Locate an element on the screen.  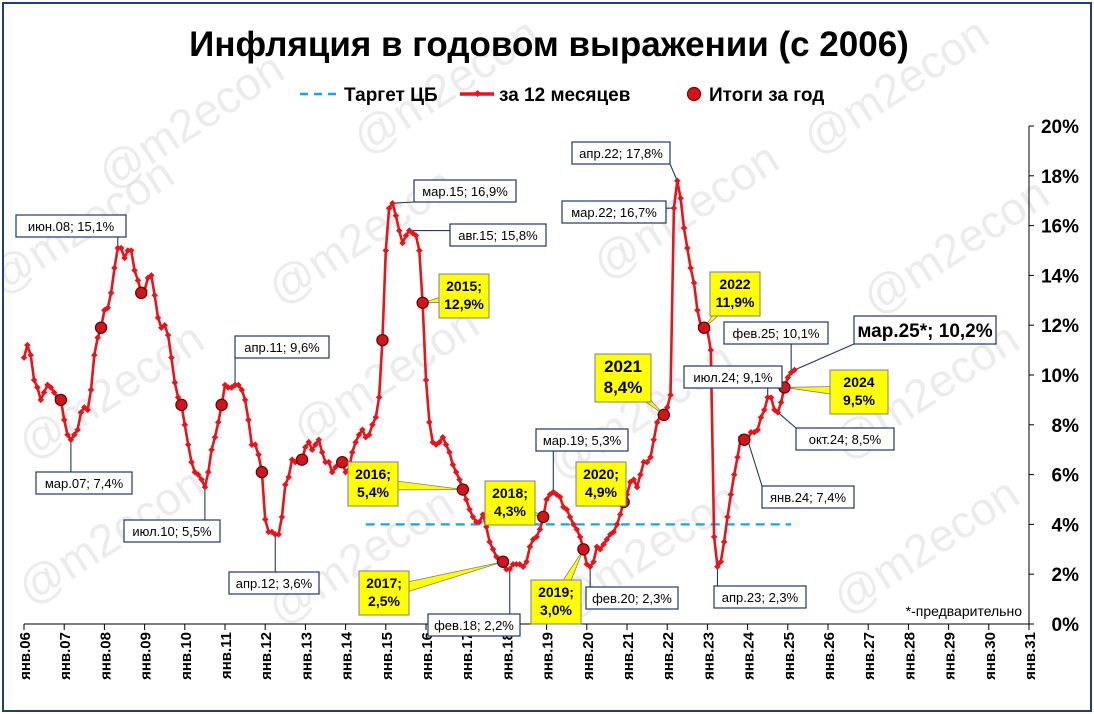
callout-text: фев.20; 2,3% is located at coordinates (632, 598).